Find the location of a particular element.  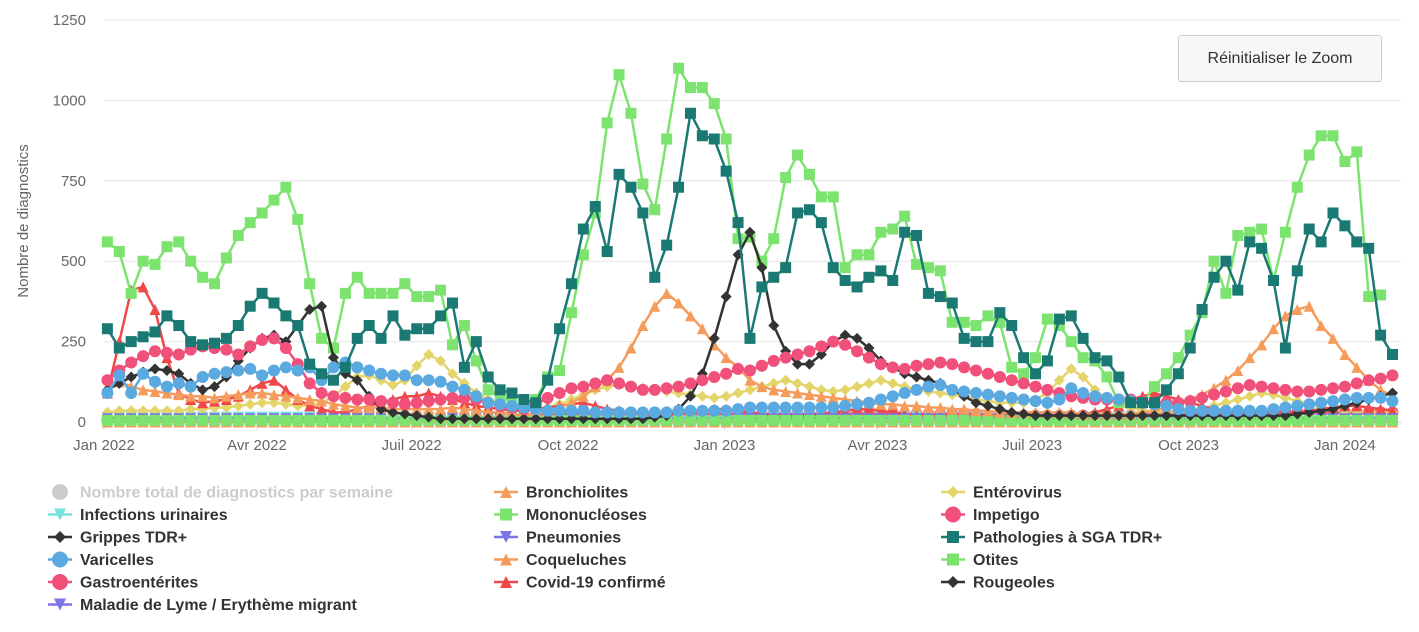

legend-item-varicelles: Varicelles is located at coordinates (101, 560).